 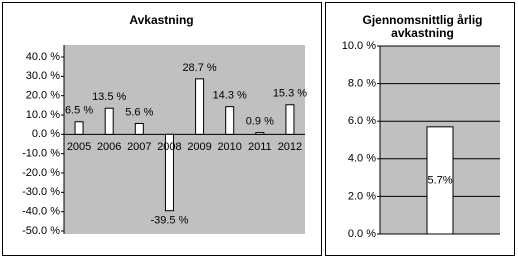 What do you see at coordinates (79, 147) in the screenshot?
I see `x-tick-label: 2005` at bounding box center [79, 147].